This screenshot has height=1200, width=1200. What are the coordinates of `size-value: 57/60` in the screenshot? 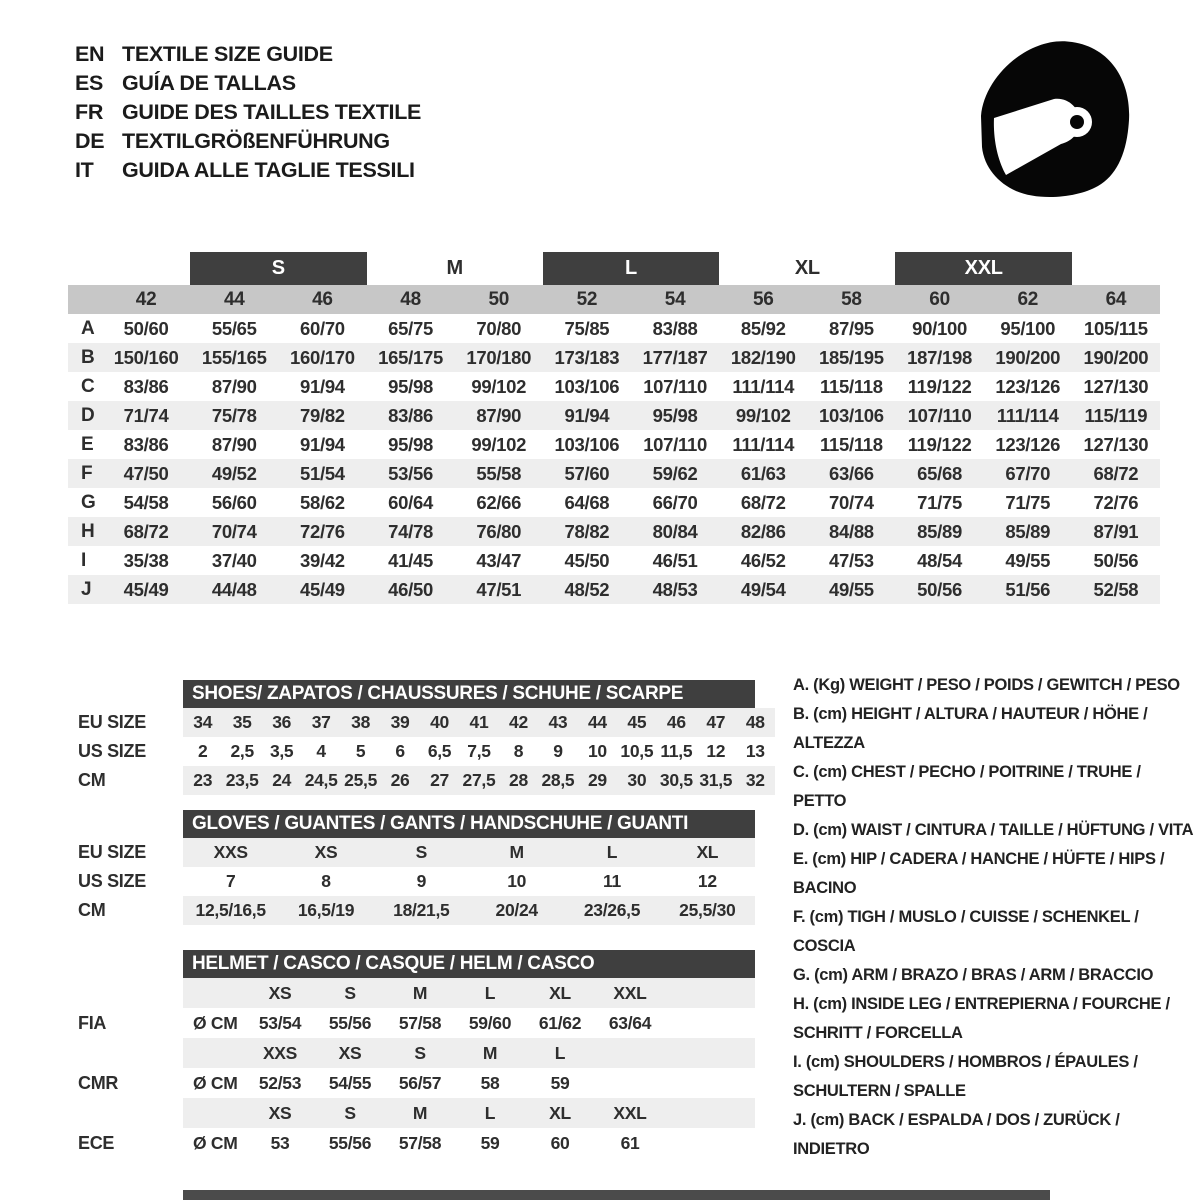 It's located at (587, 473).